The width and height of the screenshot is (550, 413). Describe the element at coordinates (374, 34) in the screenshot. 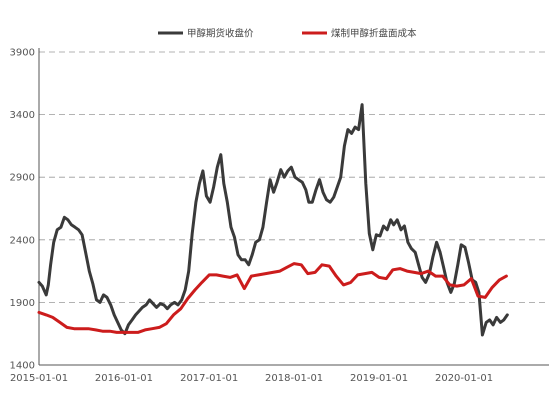

I see `legend-label-cost: 煤制甲醇折盘面成本` at that location.